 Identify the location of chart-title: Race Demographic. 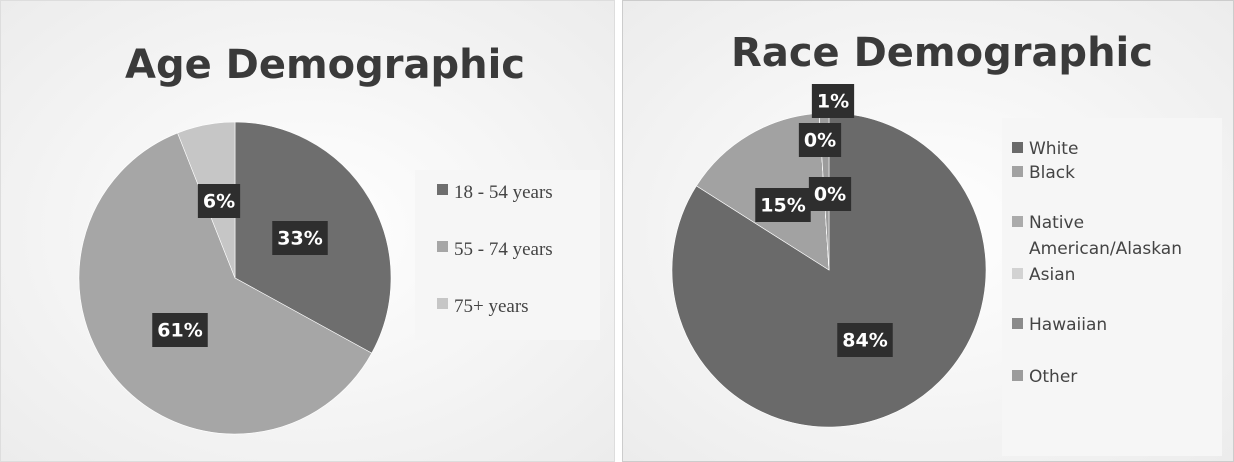
(942, 53).